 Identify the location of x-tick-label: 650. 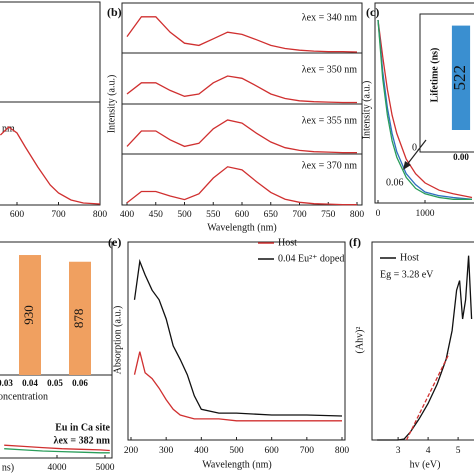
(271, 215).